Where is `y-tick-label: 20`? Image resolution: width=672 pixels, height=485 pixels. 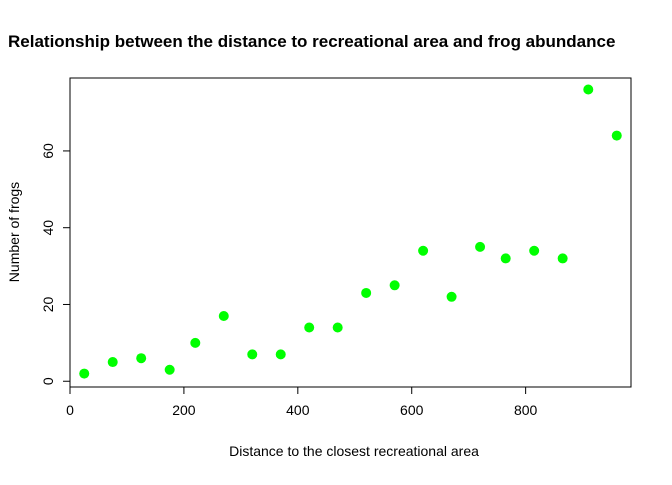 y-tick-label: 20 is located at coordinates (48, 304).